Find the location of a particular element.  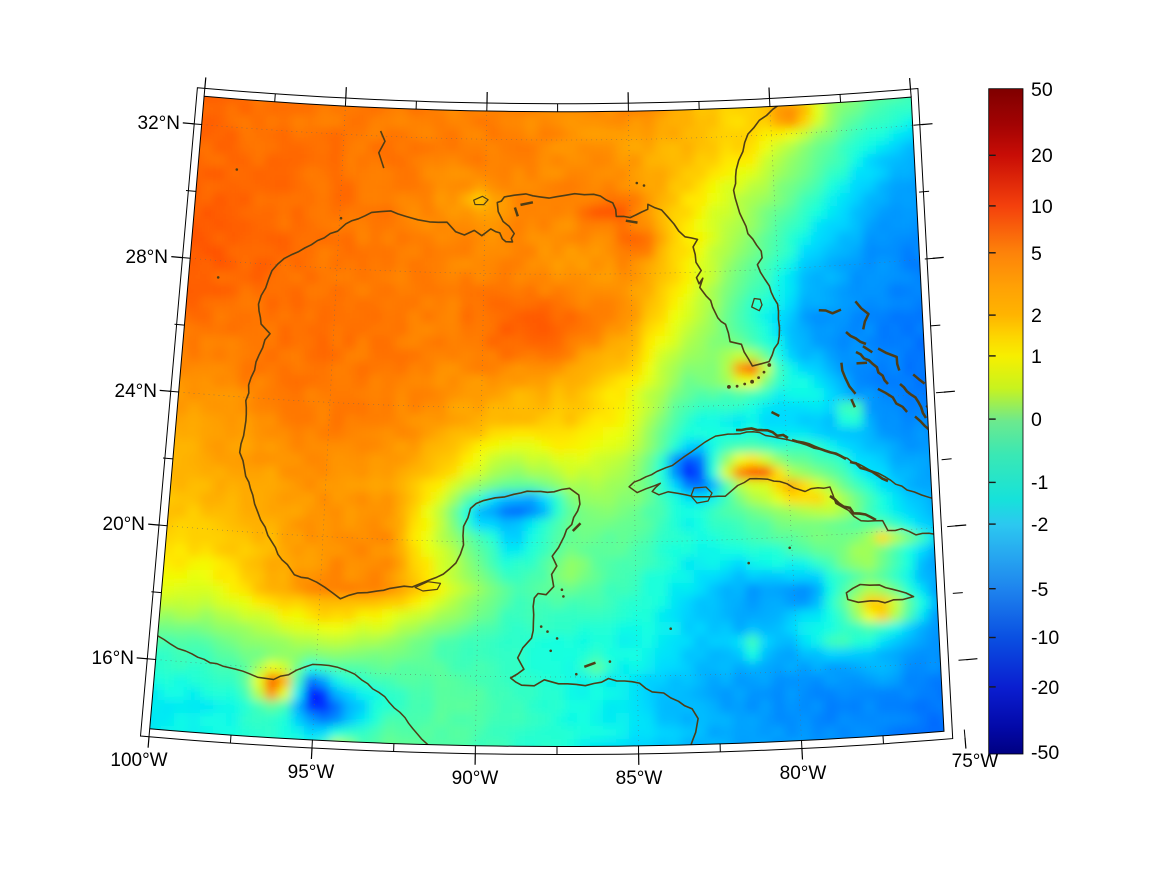

svg-text: 50 is located at coordinates (1042, 90).